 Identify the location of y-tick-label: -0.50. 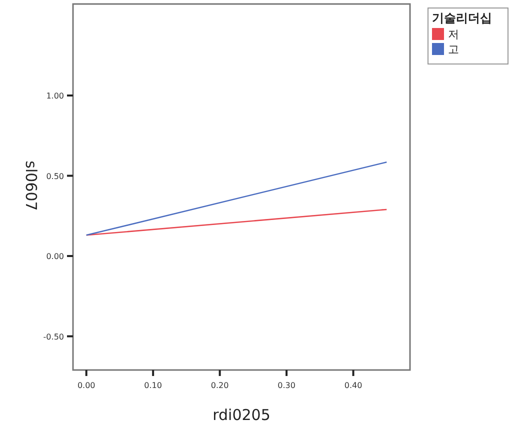
(53, 337).